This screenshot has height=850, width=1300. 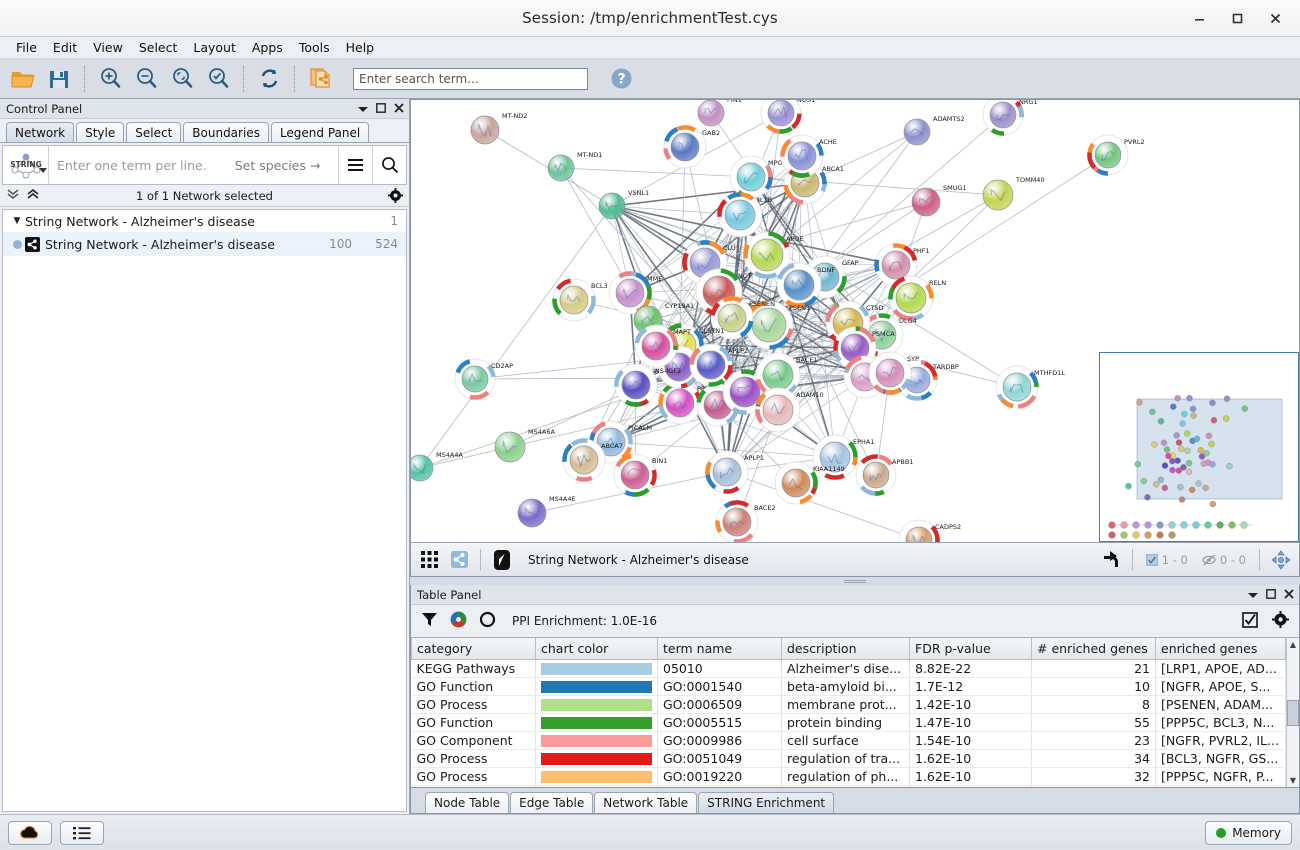 I want to click on graph-node: APOE, so click(x=773, y=255).